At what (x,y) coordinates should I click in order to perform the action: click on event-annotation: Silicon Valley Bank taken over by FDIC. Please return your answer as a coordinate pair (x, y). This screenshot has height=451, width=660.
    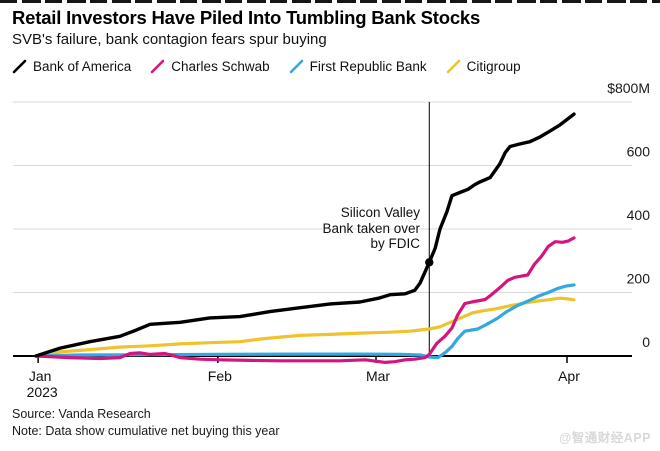
    Looking at the image, I should click on (371, 228).